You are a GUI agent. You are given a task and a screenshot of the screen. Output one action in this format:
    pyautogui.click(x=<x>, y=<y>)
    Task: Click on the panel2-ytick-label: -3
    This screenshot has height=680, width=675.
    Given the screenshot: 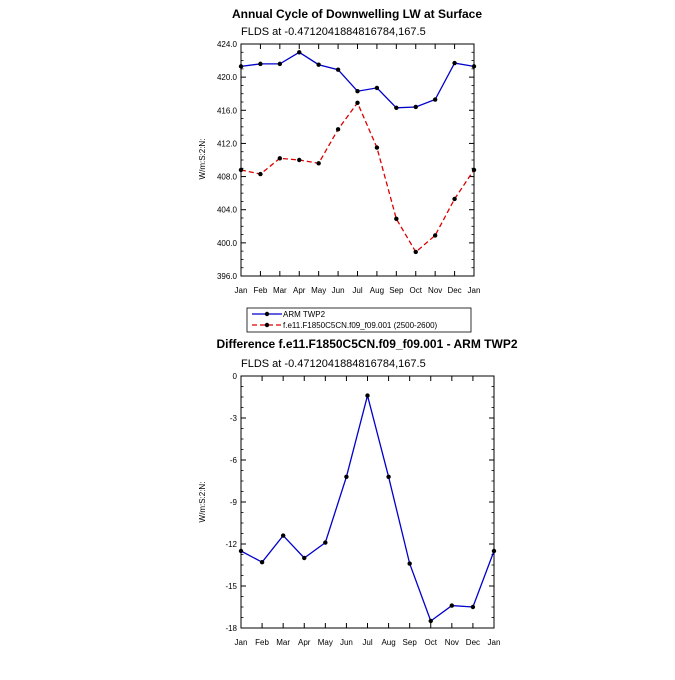 What is the action you would take?
    pyautogui.click(x=234, y=418)
    